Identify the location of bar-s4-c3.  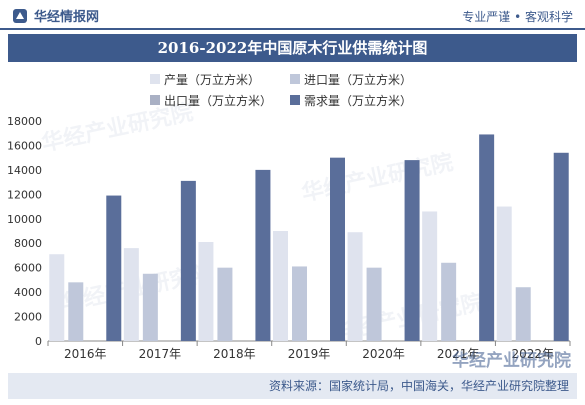
(263, 255).